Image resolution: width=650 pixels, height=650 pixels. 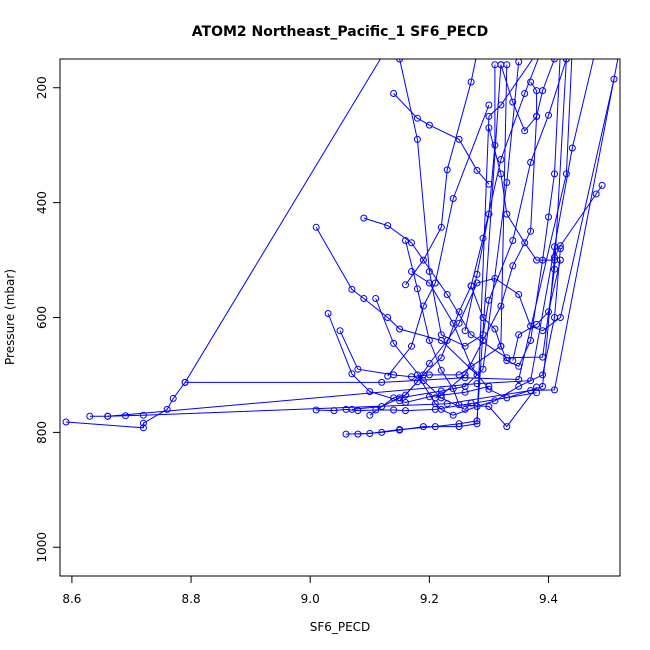 I want to click on y-axis-label: Pressure (mbar), so click(x=10, y=317).